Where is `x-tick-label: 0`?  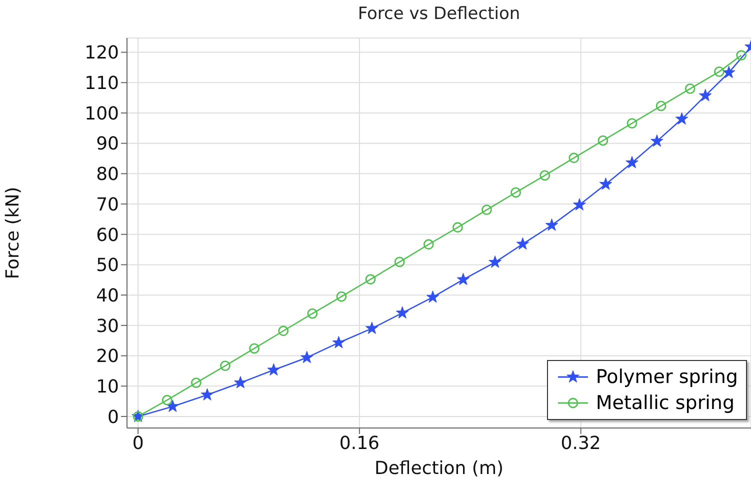 x-tick-label: 0 is located at coordinates (138, 443).